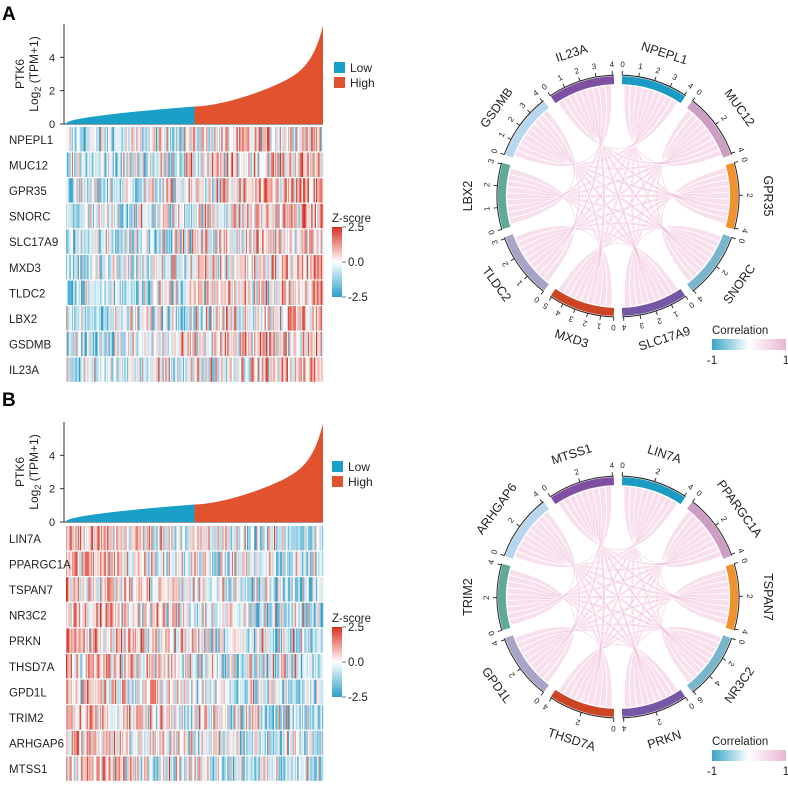  What do you see at coordinates (360, 482) in the screenshot?
I see `legend-high-label: High` at bounding box center [360, 482].